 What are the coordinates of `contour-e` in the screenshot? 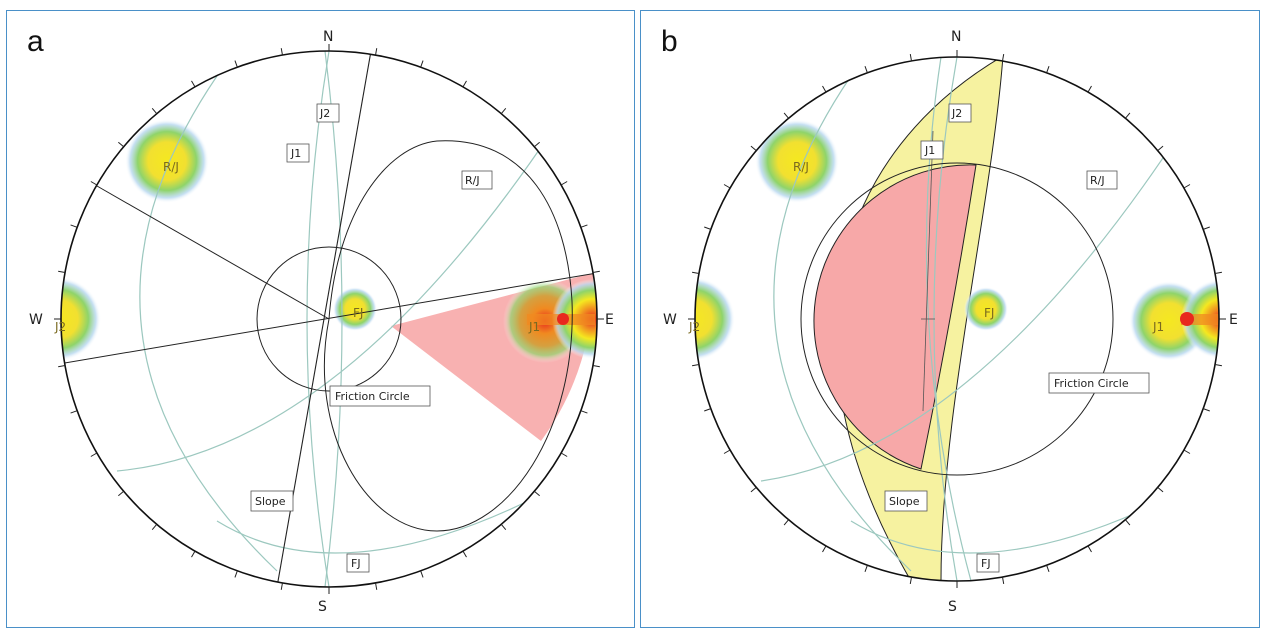 It's located at (1200, 319).